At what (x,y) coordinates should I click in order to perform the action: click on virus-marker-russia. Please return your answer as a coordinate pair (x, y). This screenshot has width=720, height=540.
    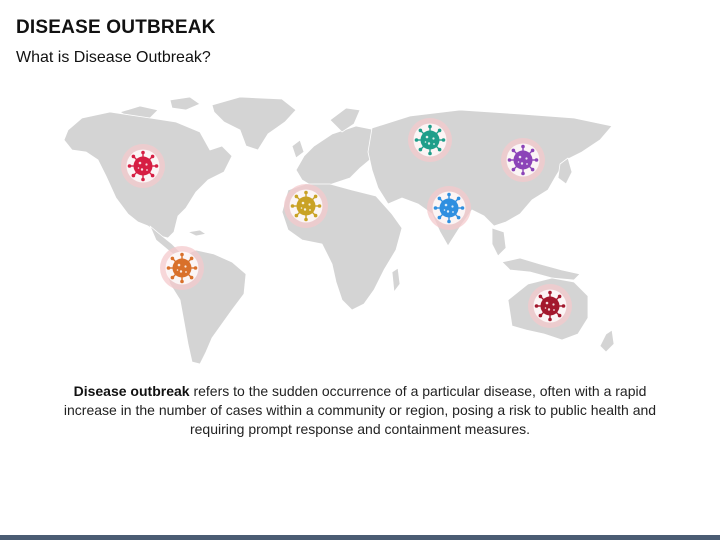
    Looking at the image, I should click on (430, 140).